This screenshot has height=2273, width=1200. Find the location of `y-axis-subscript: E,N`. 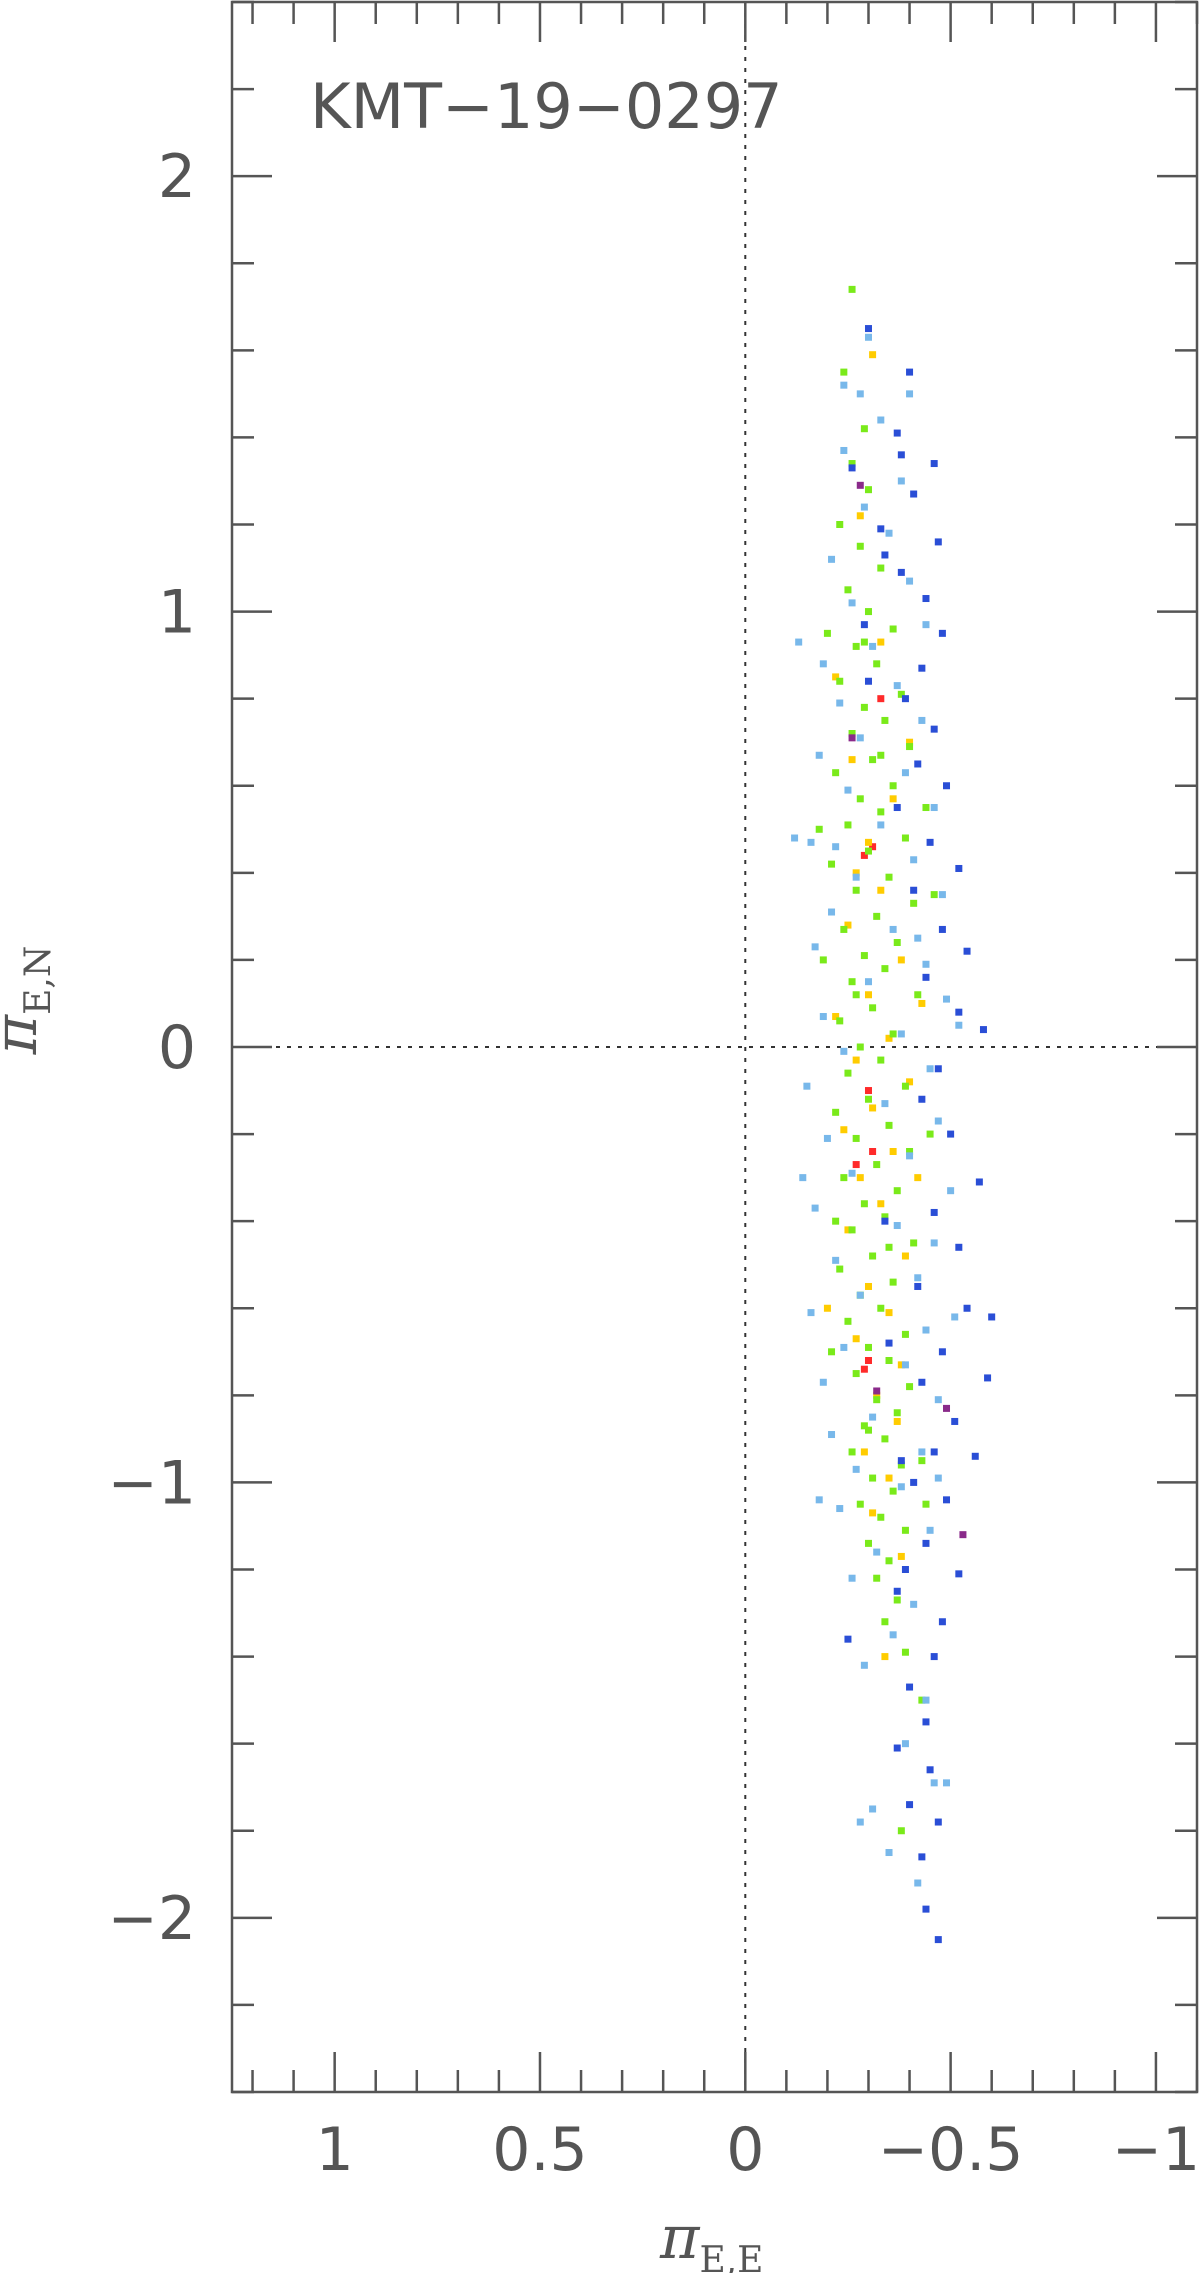

y-axis-subscript: E,N is located at coordinates (38, 980).